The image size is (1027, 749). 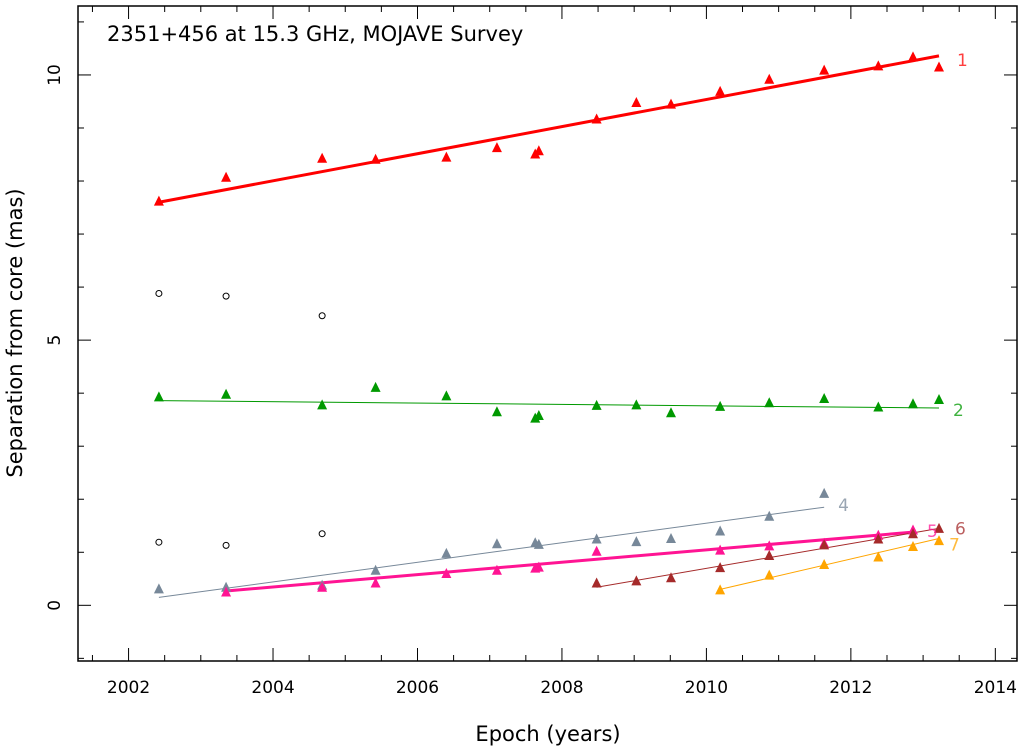 I want to click on chart-title: 2351+456 at 15.3 GHz, MOJAVE Survey, so click(x=315, y=34).